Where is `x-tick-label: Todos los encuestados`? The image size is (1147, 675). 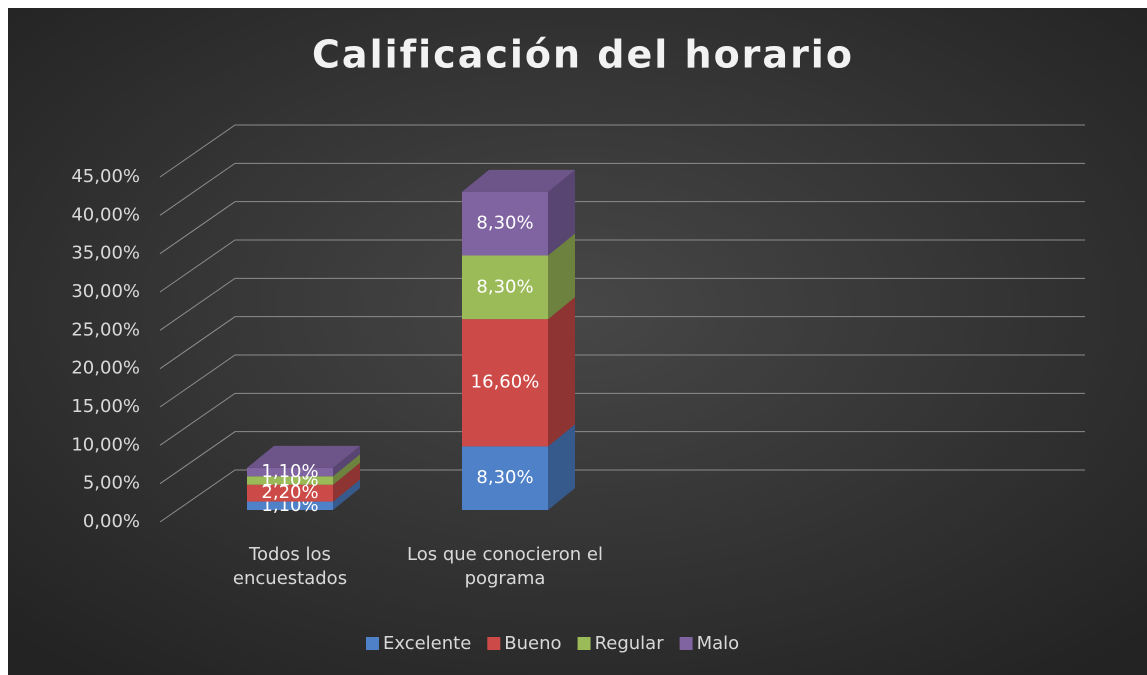
x-tick-label: Todos los encuestados is located at coordinates (290, 566).